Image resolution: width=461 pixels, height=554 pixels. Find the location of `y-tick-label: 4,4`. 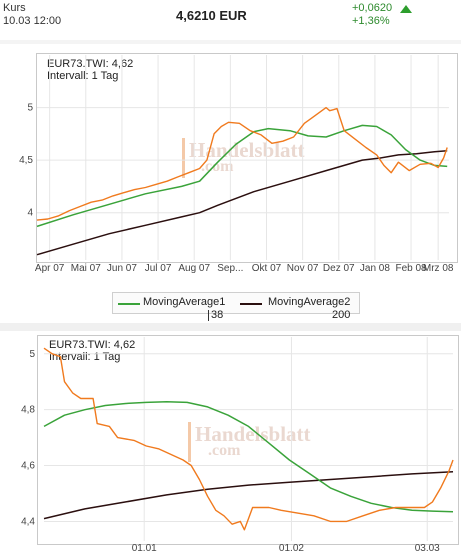

y-tick-label: 4,4 is located at coordinates (28, 521).